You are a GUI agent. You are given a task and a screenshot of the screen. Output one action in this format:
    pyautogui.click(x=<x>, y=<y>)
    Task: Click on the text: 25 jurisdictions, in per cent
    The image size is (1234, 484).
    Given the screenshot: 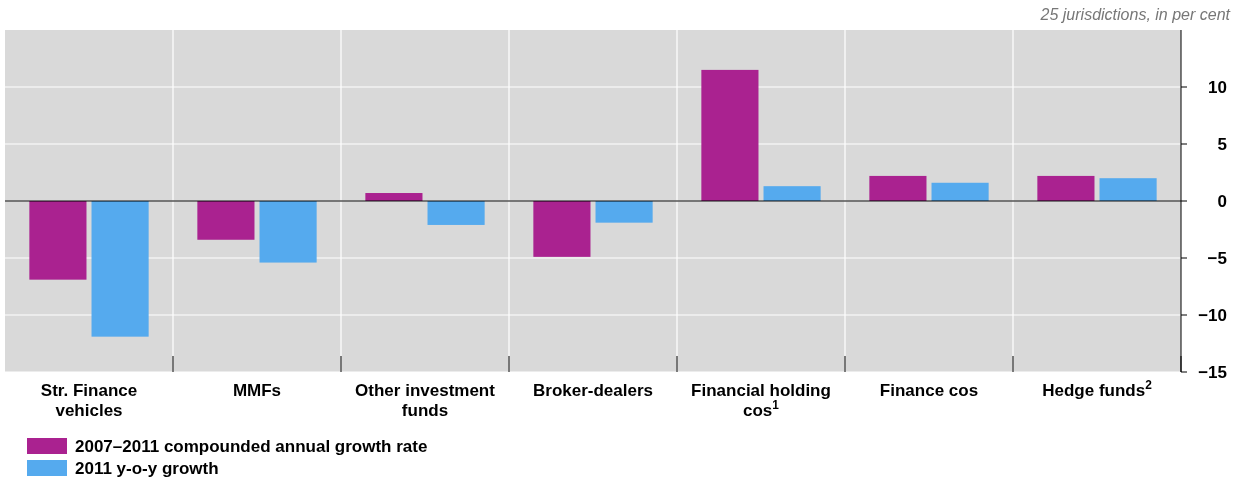 What is the action you would take?
    pyautogui.click(x=1135, y=14)
    